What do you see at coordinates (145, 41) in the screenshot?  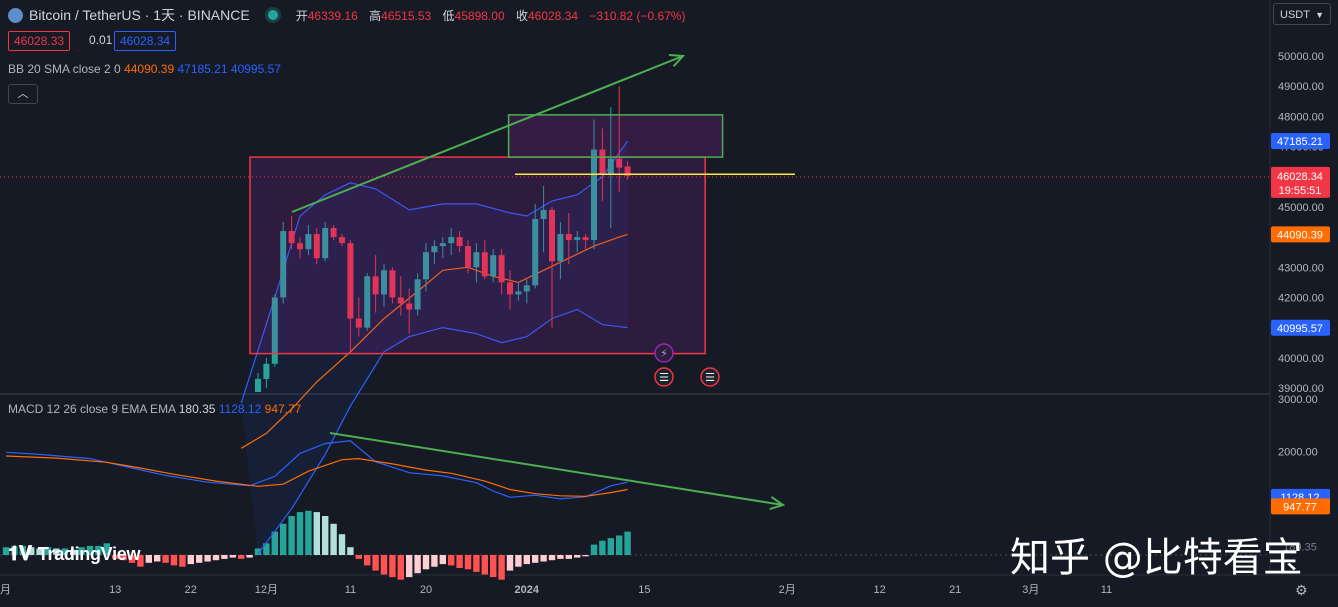 I see `buy-button: 46028.34` at bounding box center [145, 41].